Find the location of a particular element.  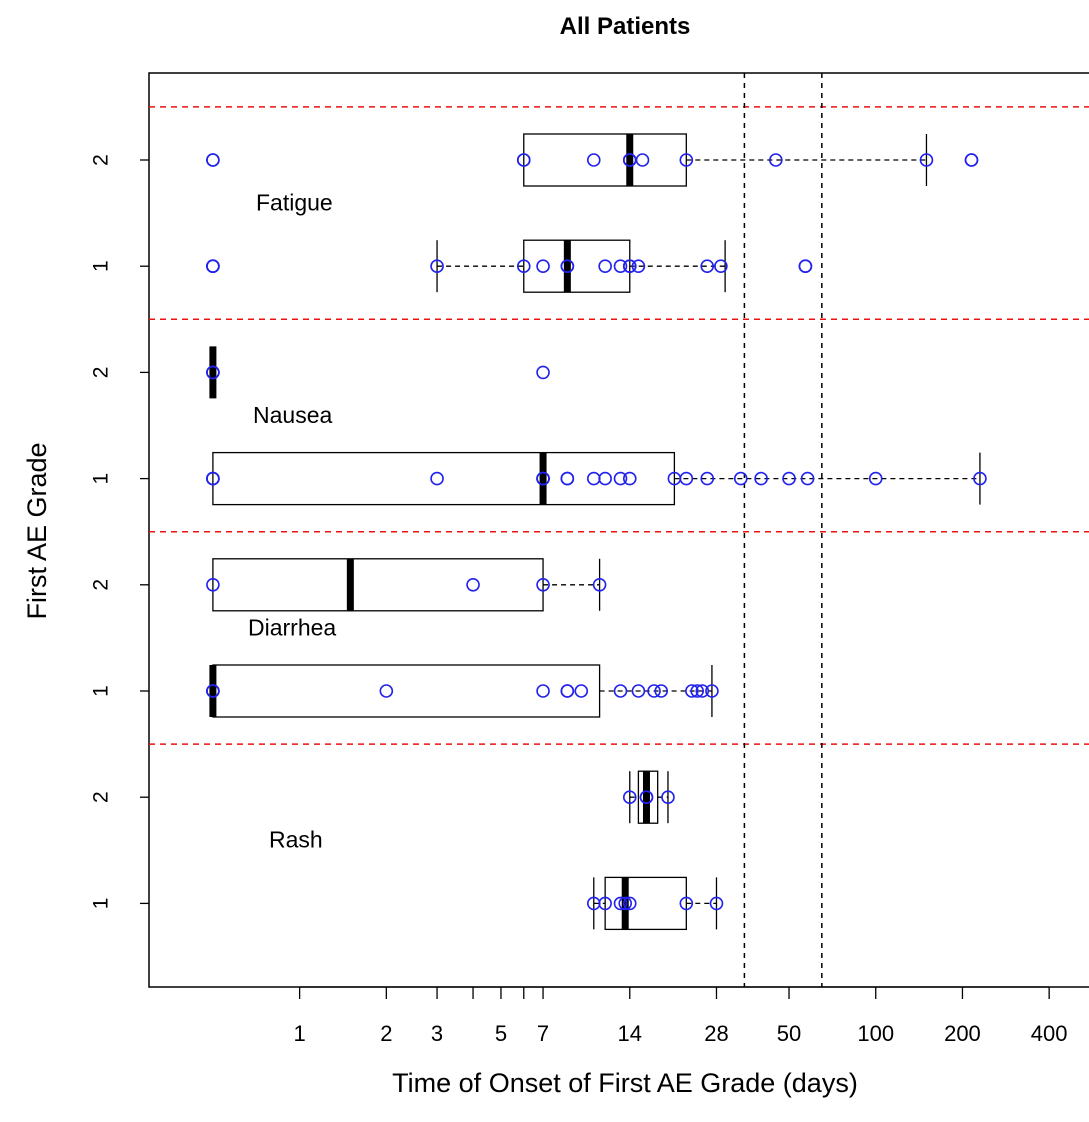

reference-lines is located at coordinates (783, 530).